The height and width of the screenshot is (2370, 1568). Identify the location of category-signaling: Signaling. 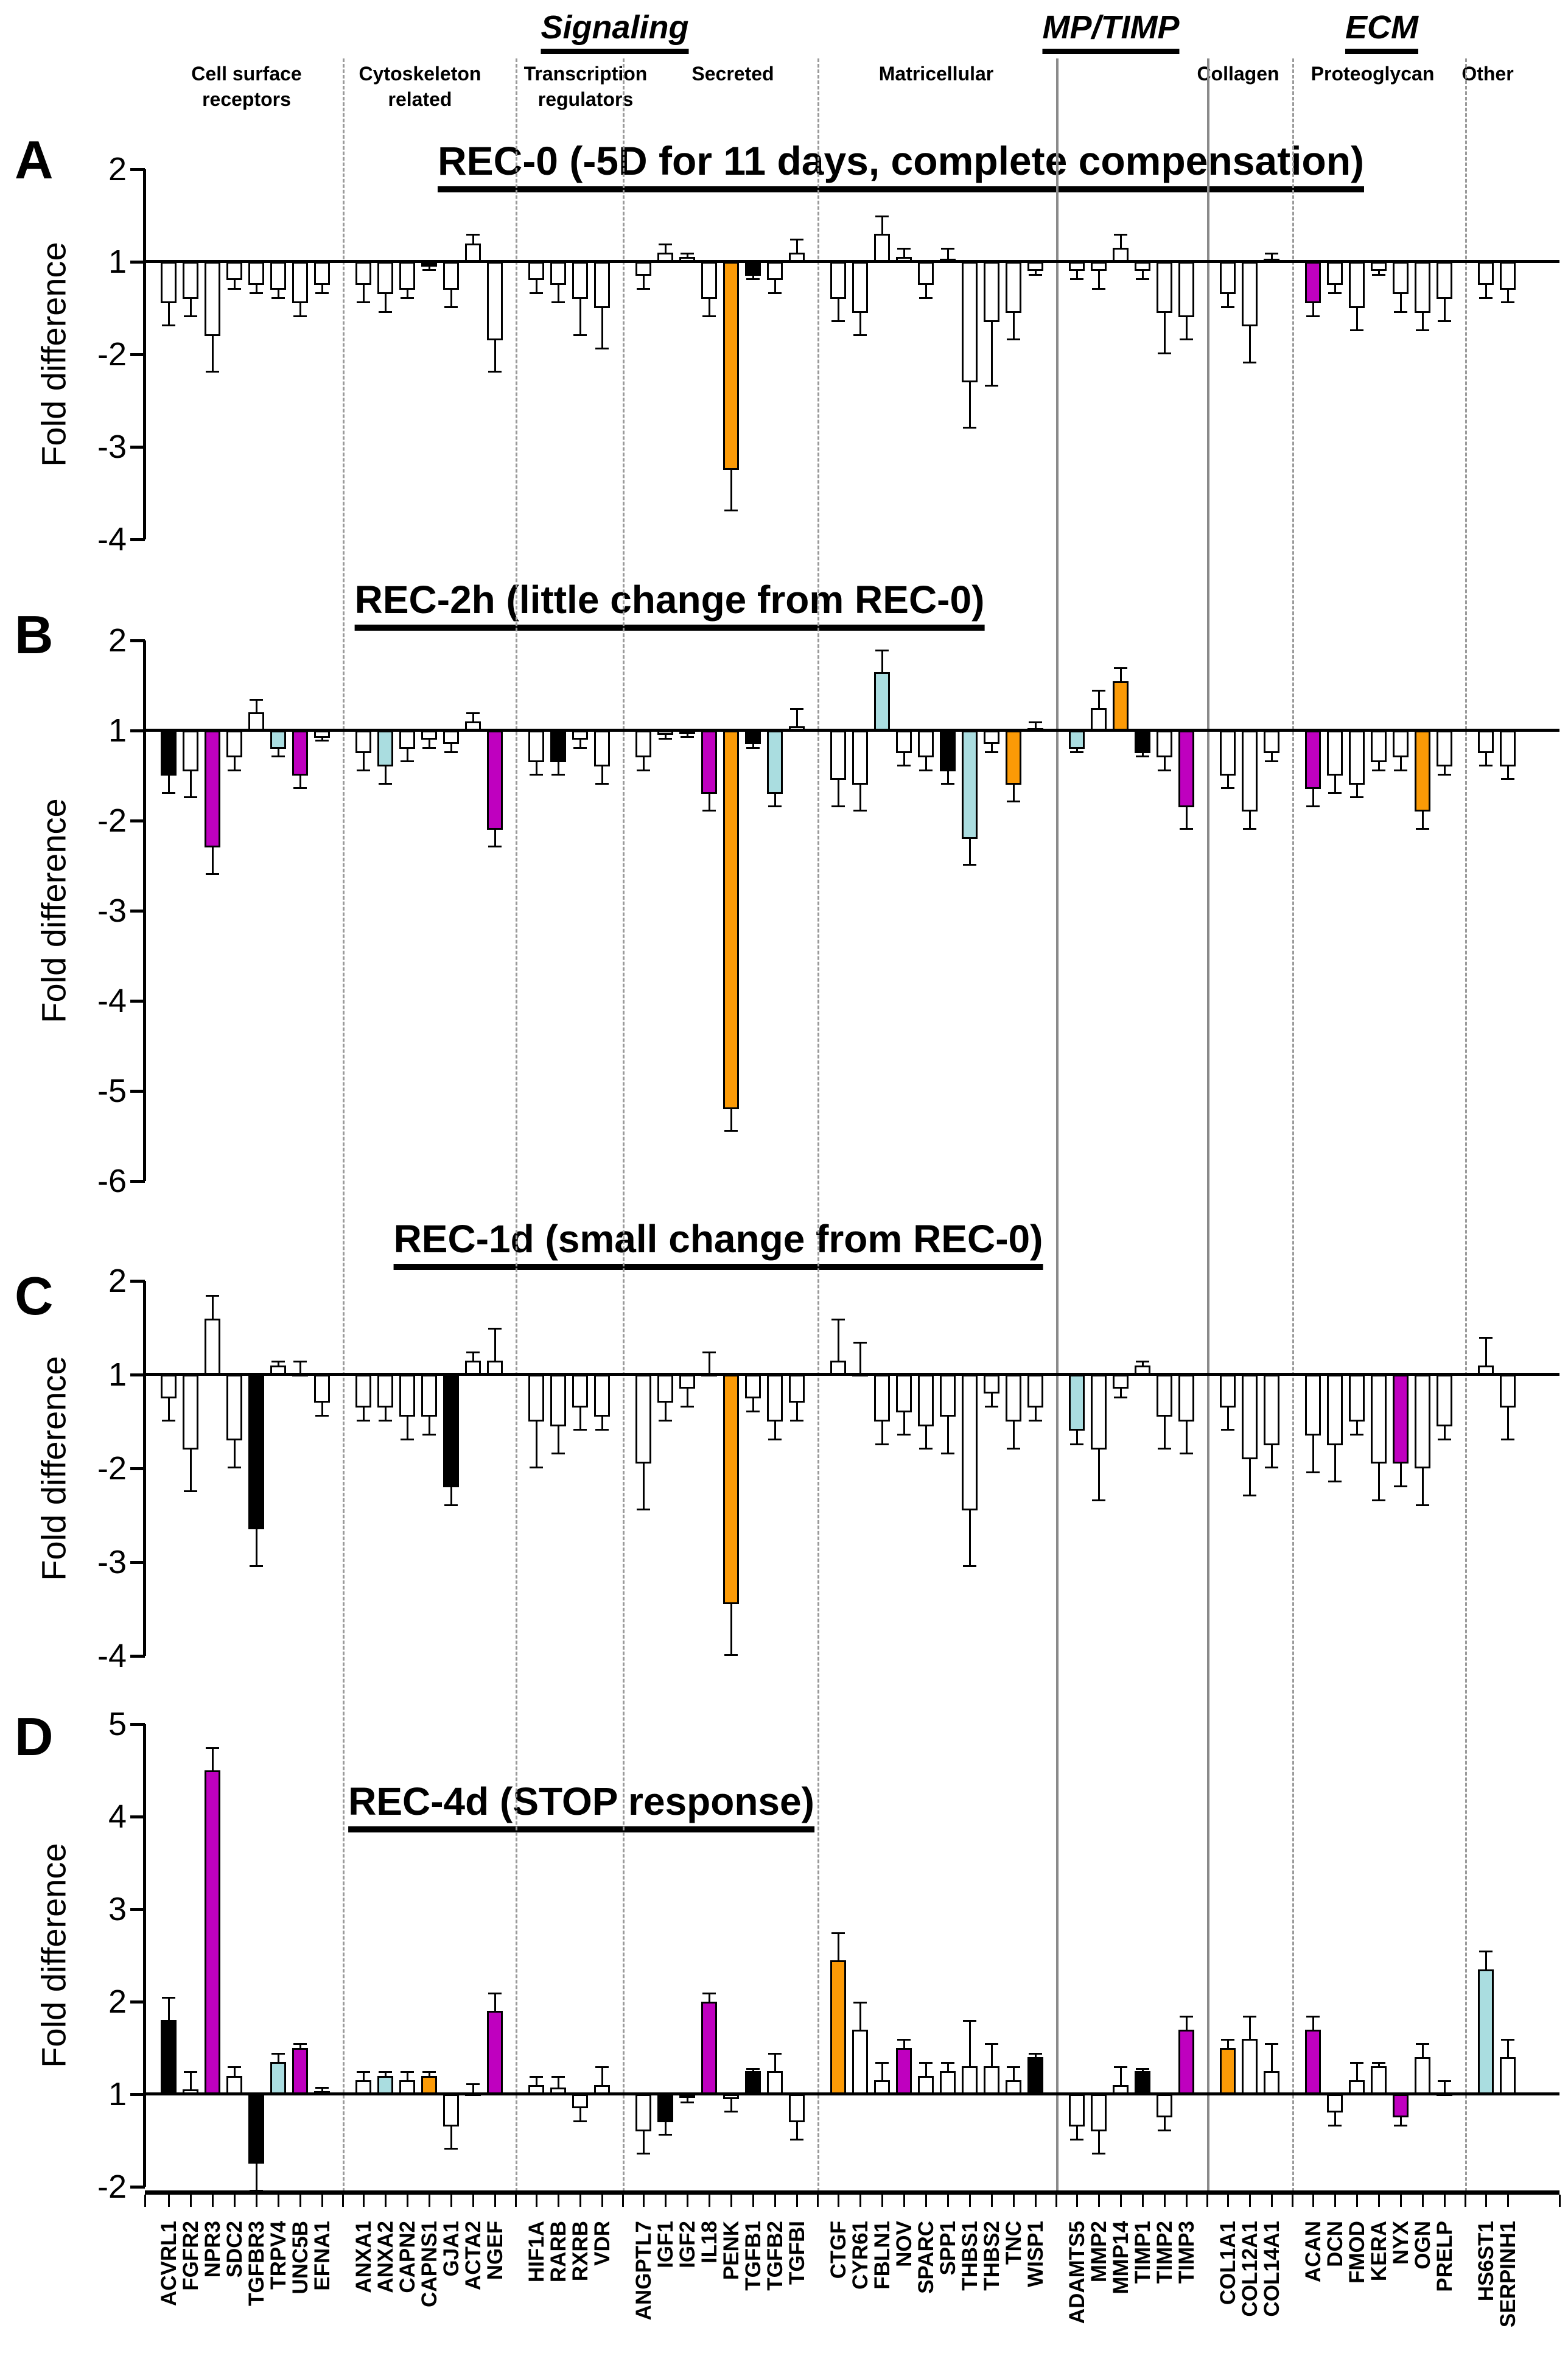
(615, 31).